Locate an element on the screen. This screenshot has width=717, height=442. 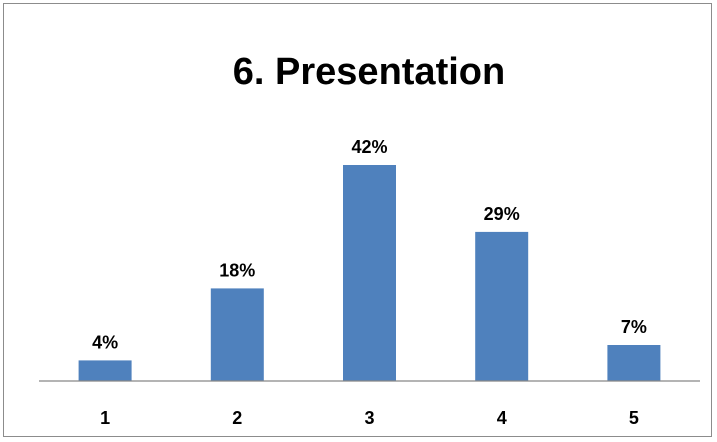
data-label-4: 29% is located at coordinates (502, 214).